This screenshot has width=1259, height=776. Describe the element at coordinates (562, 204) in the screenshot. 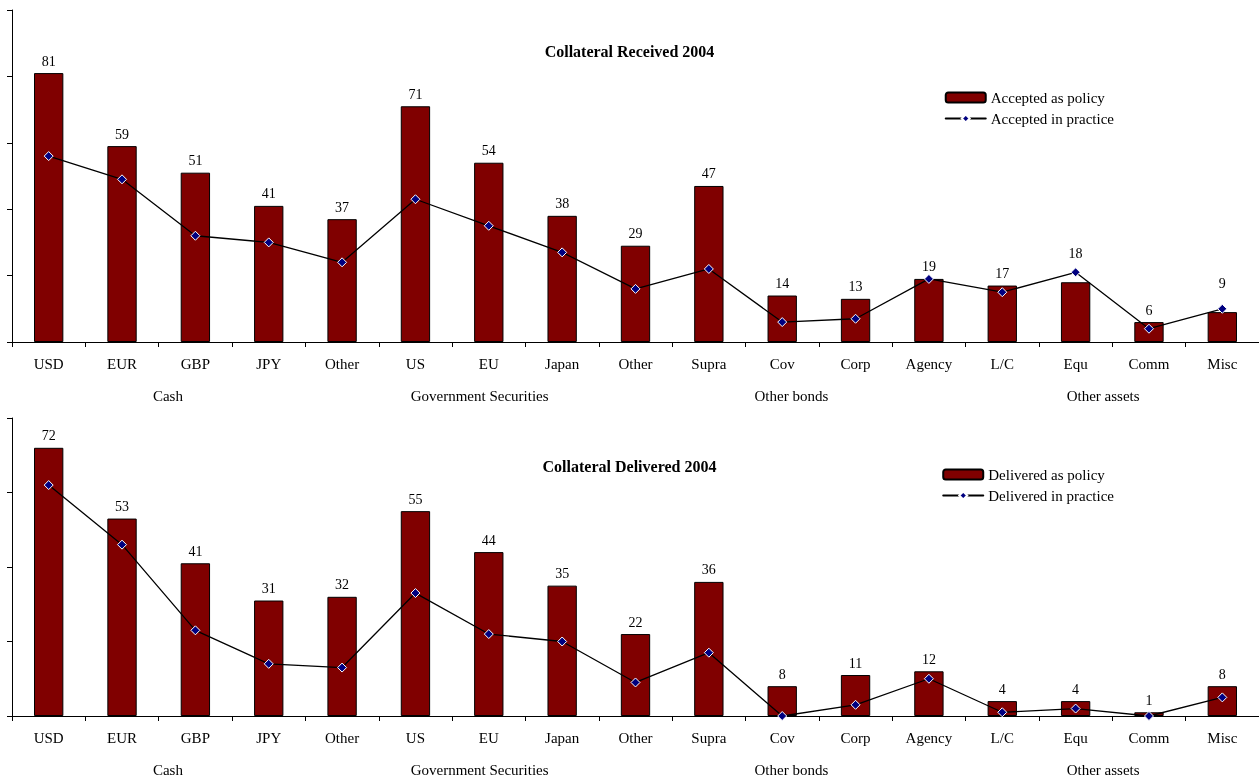

I see `data-label: 38` at that location.